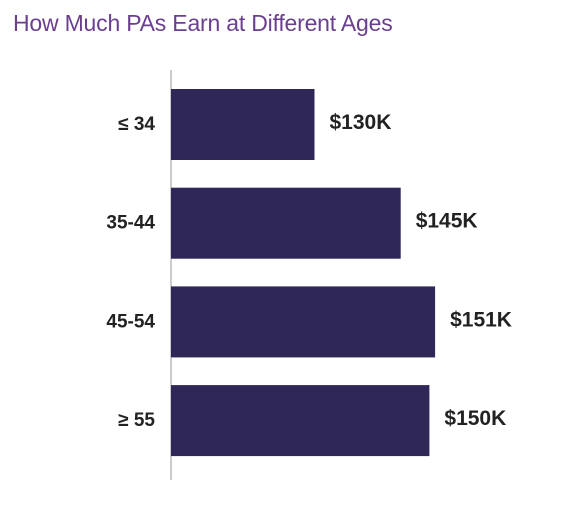 This screenshot has height=512, width=580. What do you see at coordinates (130, 223) in the screenshot?
I see `category-label-2: 35-44` at bounding box center [130, 223].